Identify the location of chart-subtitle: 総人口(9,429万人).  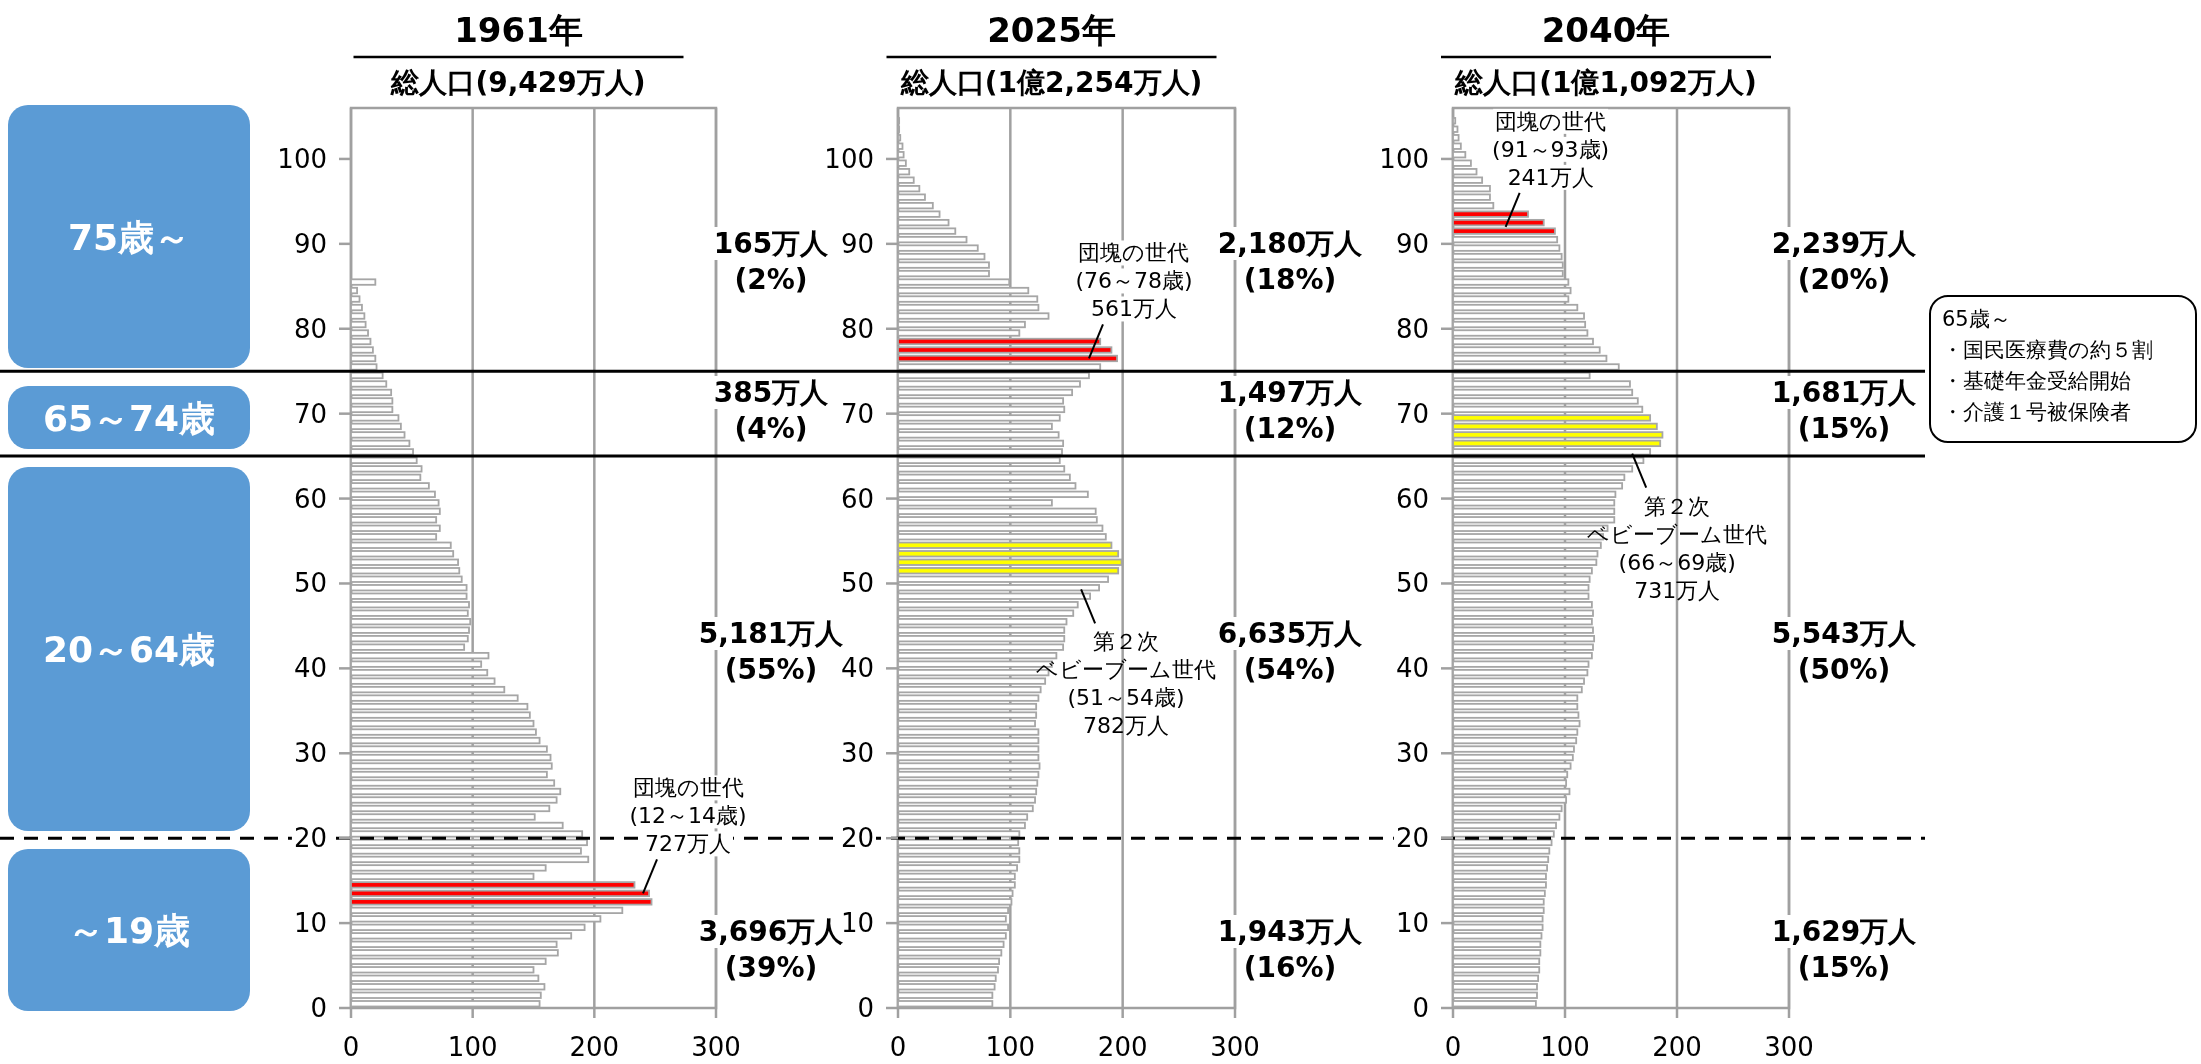
(518, 82).